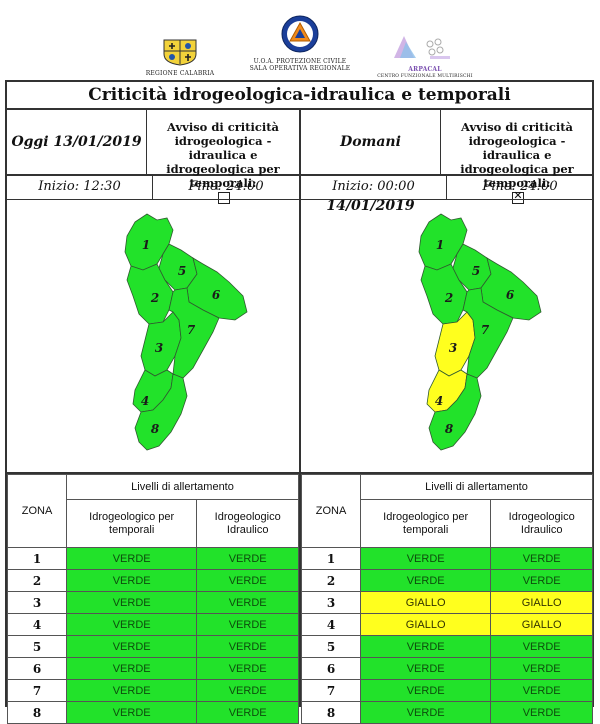 The width and height of the screenshot is (600, 724). I want to click on regione-calabria-logo: REGIONE CALABRIA, so click(180, 56).